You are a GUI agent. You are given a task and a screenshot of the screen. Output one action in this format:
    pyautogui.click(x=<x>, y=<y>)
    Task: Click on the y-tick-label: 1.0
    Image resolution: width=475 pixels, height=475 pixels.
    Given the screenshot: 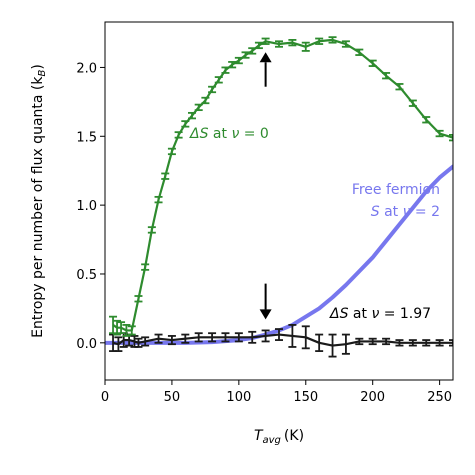 What is the action you would take?
    pyautogui.click(x=86, y=206)
    